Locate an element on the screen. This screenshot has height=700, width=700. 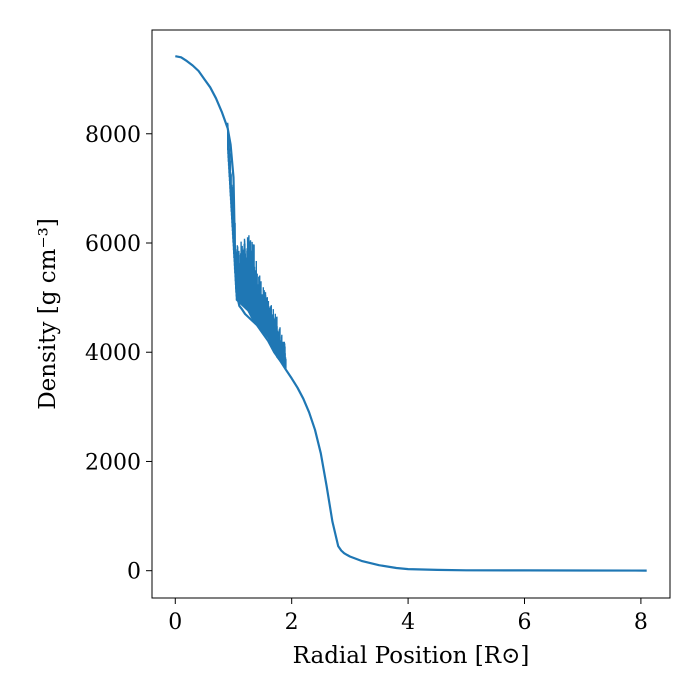
y-axis: 0 2000 4000 6000 8000 is located at coordinates (118, 354).